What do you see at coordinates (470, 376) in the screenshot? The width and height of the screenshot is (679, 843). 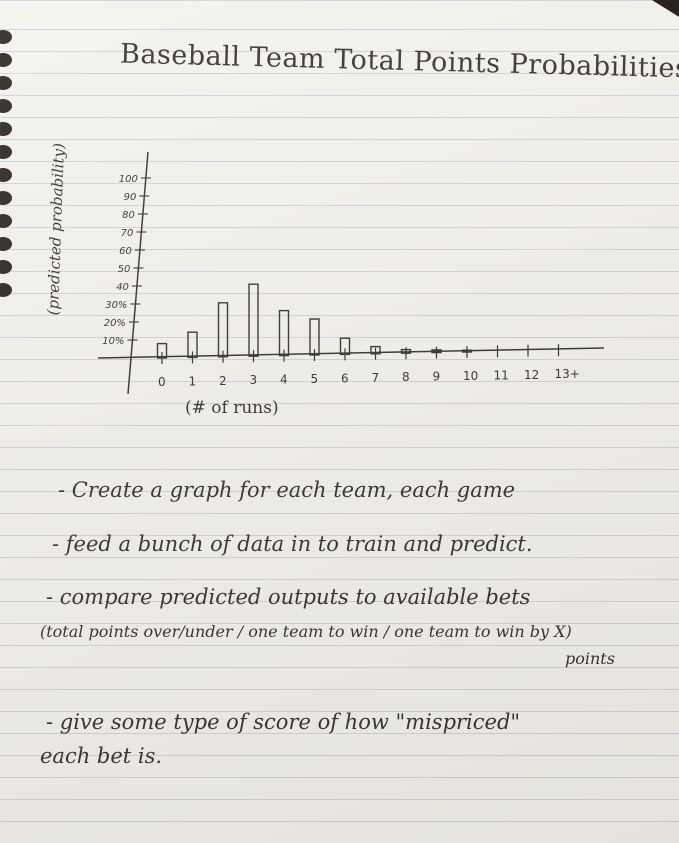 I see `x-tick-label: 10` at bounding box center [470, 376].